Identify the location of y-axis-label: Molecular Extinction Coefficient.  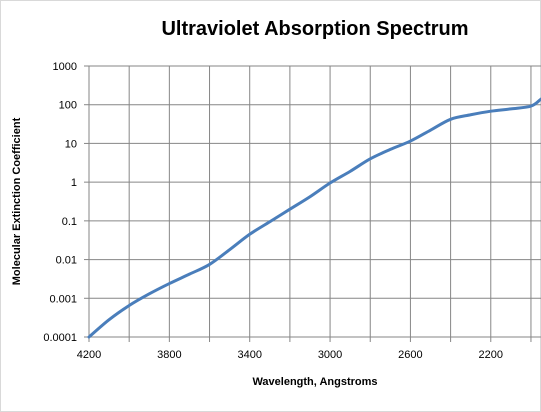
(17, 201).